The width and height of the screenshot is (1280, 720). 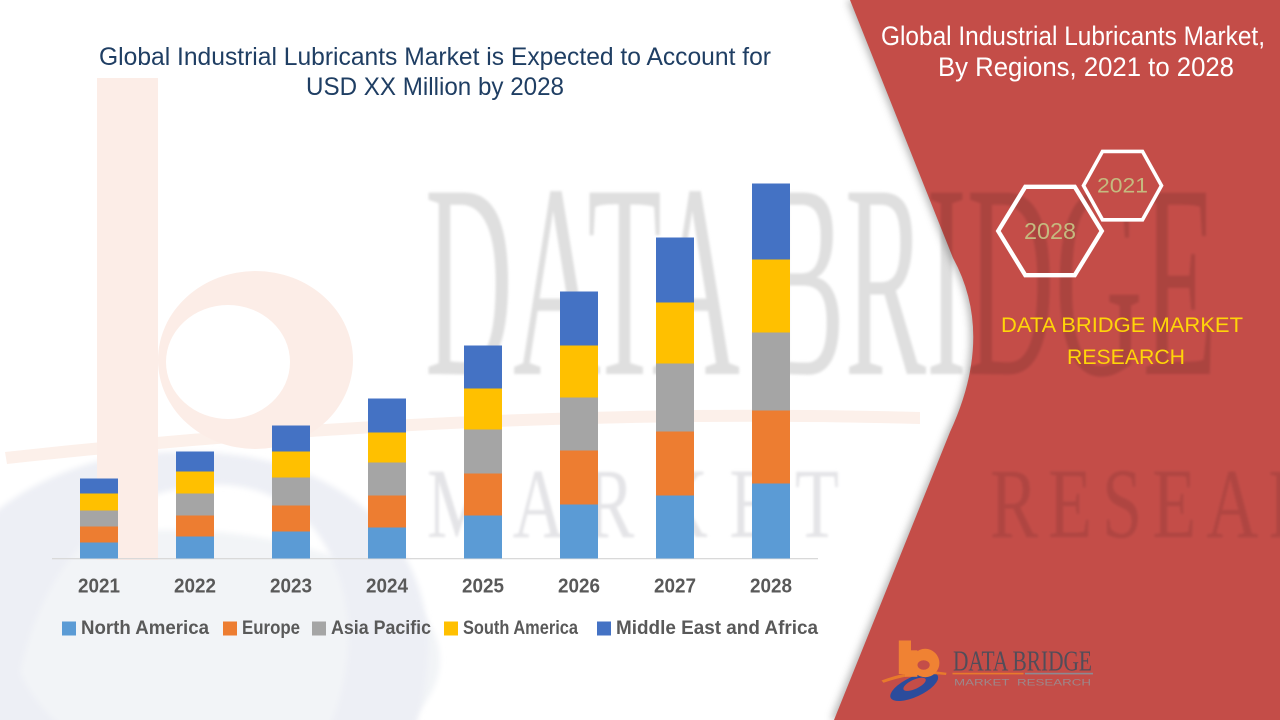 I want to click on svg-text: 2023, so click(x=291, y=586).